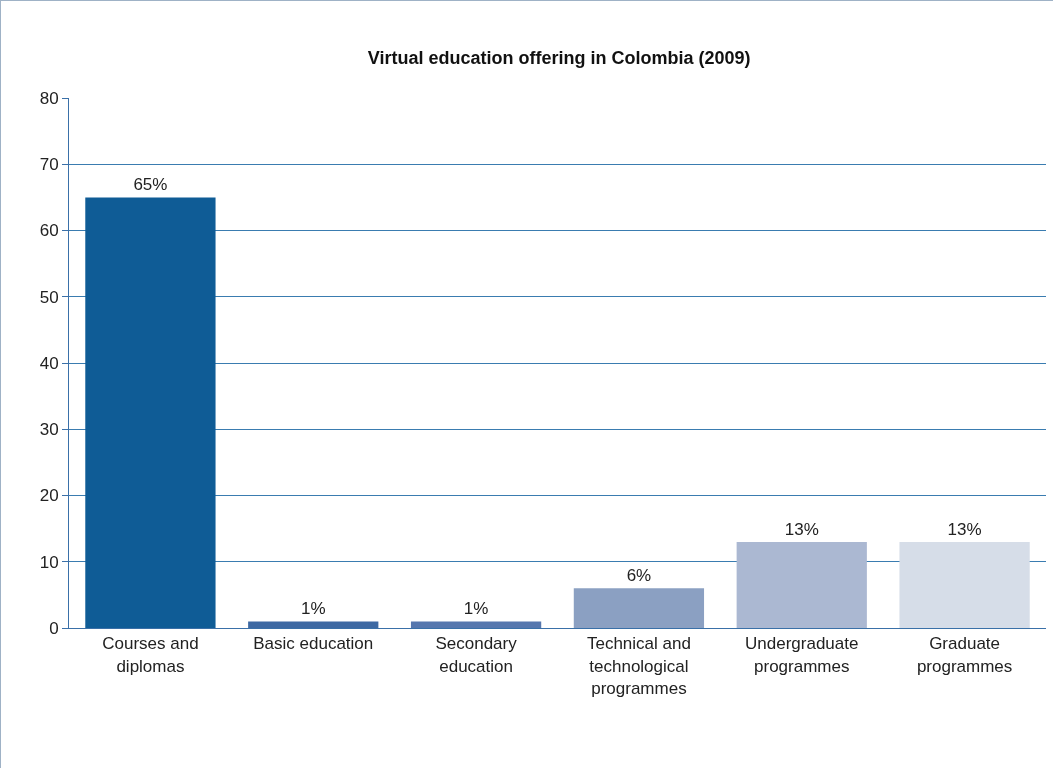 The image size is (1053, 768). What do you see at coordinates (49, 430) in the screenshot?
I see `y-tick-label: 30` at bounding box center [49, 430].